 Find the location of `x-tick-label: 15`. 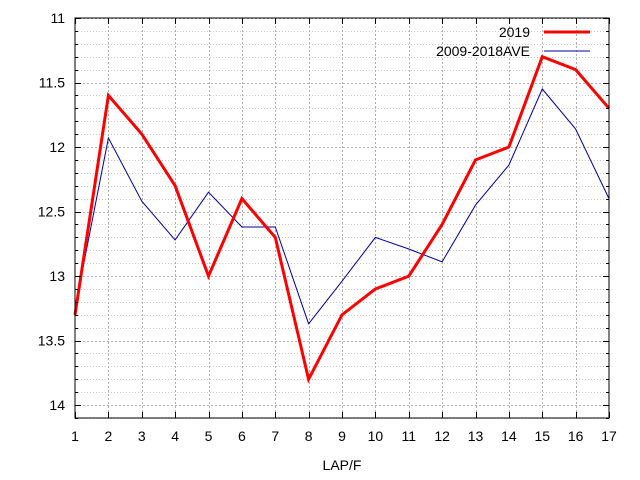

x-tick-label: 15 is located at coordinates (542, 436).